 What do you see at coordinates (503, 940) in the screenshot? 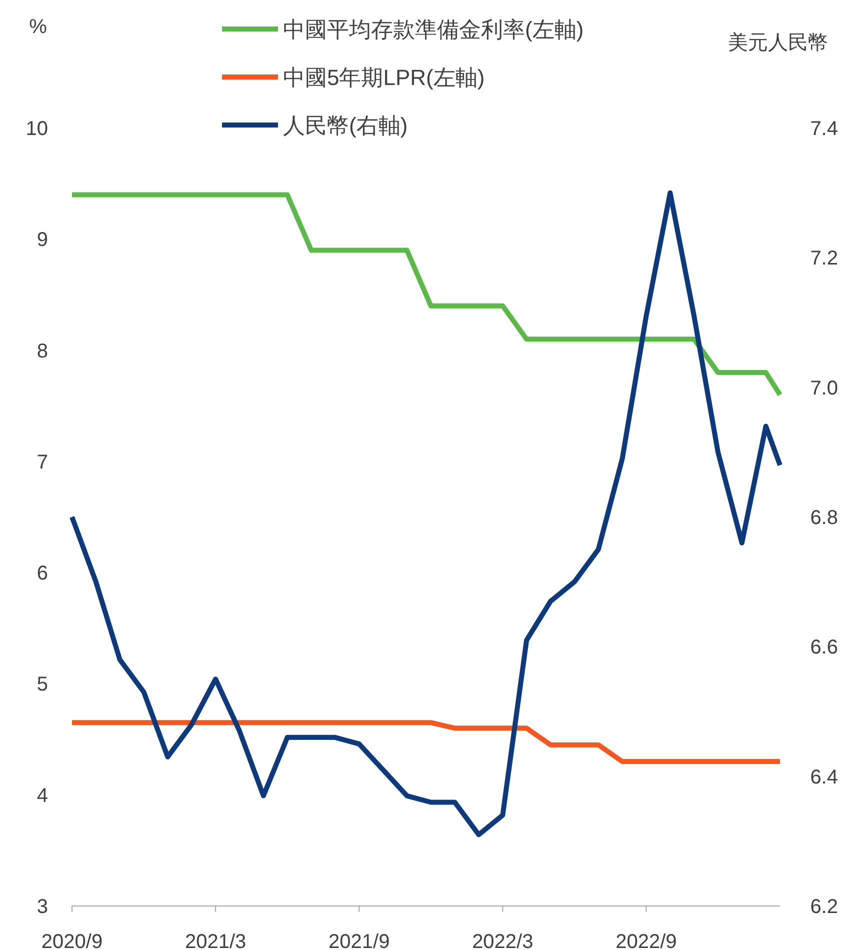
I see `x-tick: 2022/3` at bounding box center [503, 940].